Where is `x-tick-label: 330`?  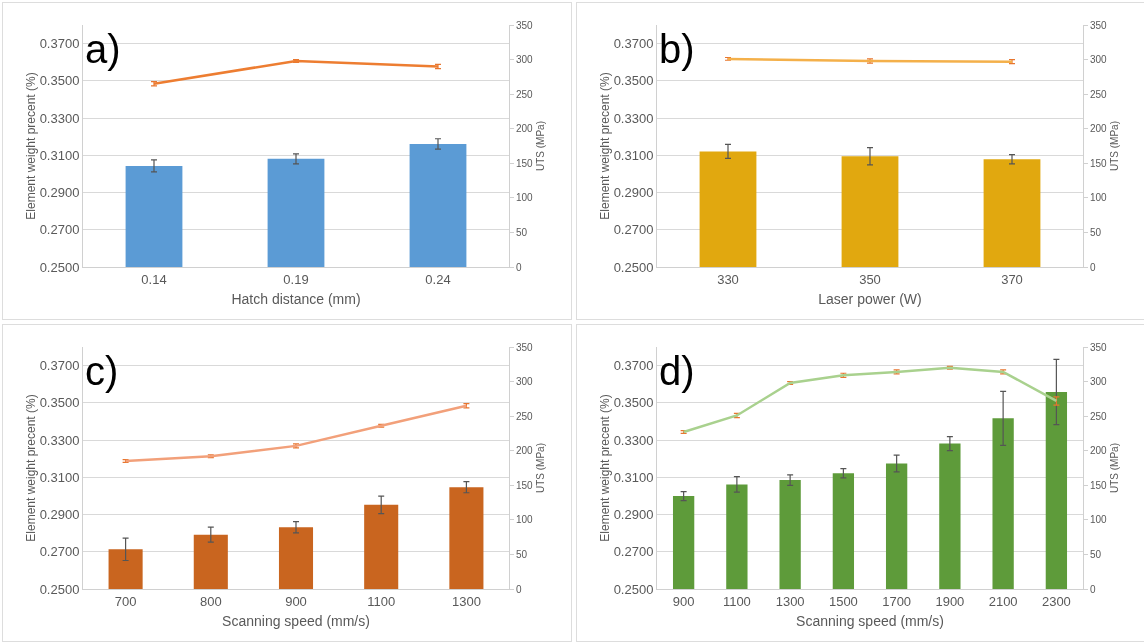
x-tick-label: 330 is located at coordinates (728, 279).